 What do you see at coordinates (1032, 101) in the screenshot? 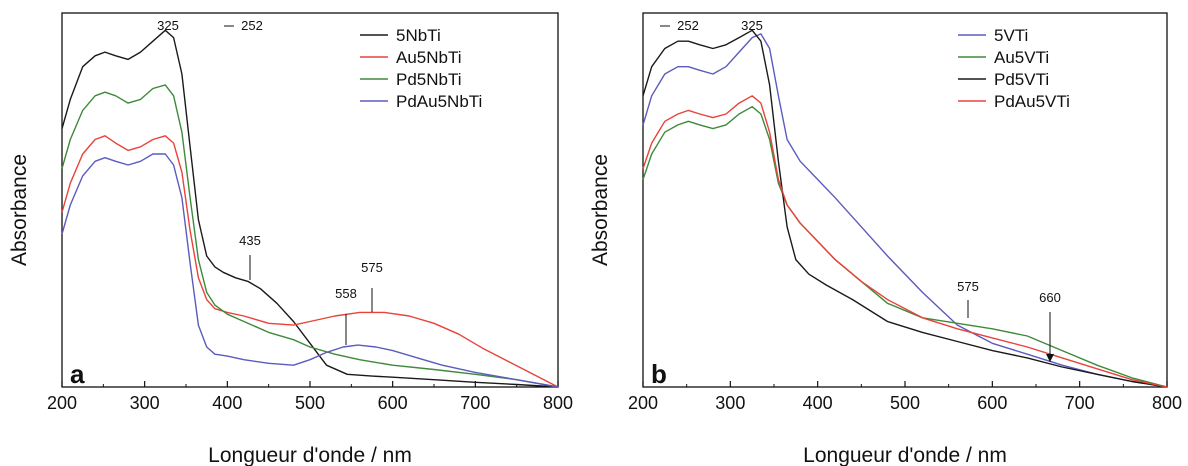
I see `legend-label: PdAu5VTi` at bounding box center [1032, 101].